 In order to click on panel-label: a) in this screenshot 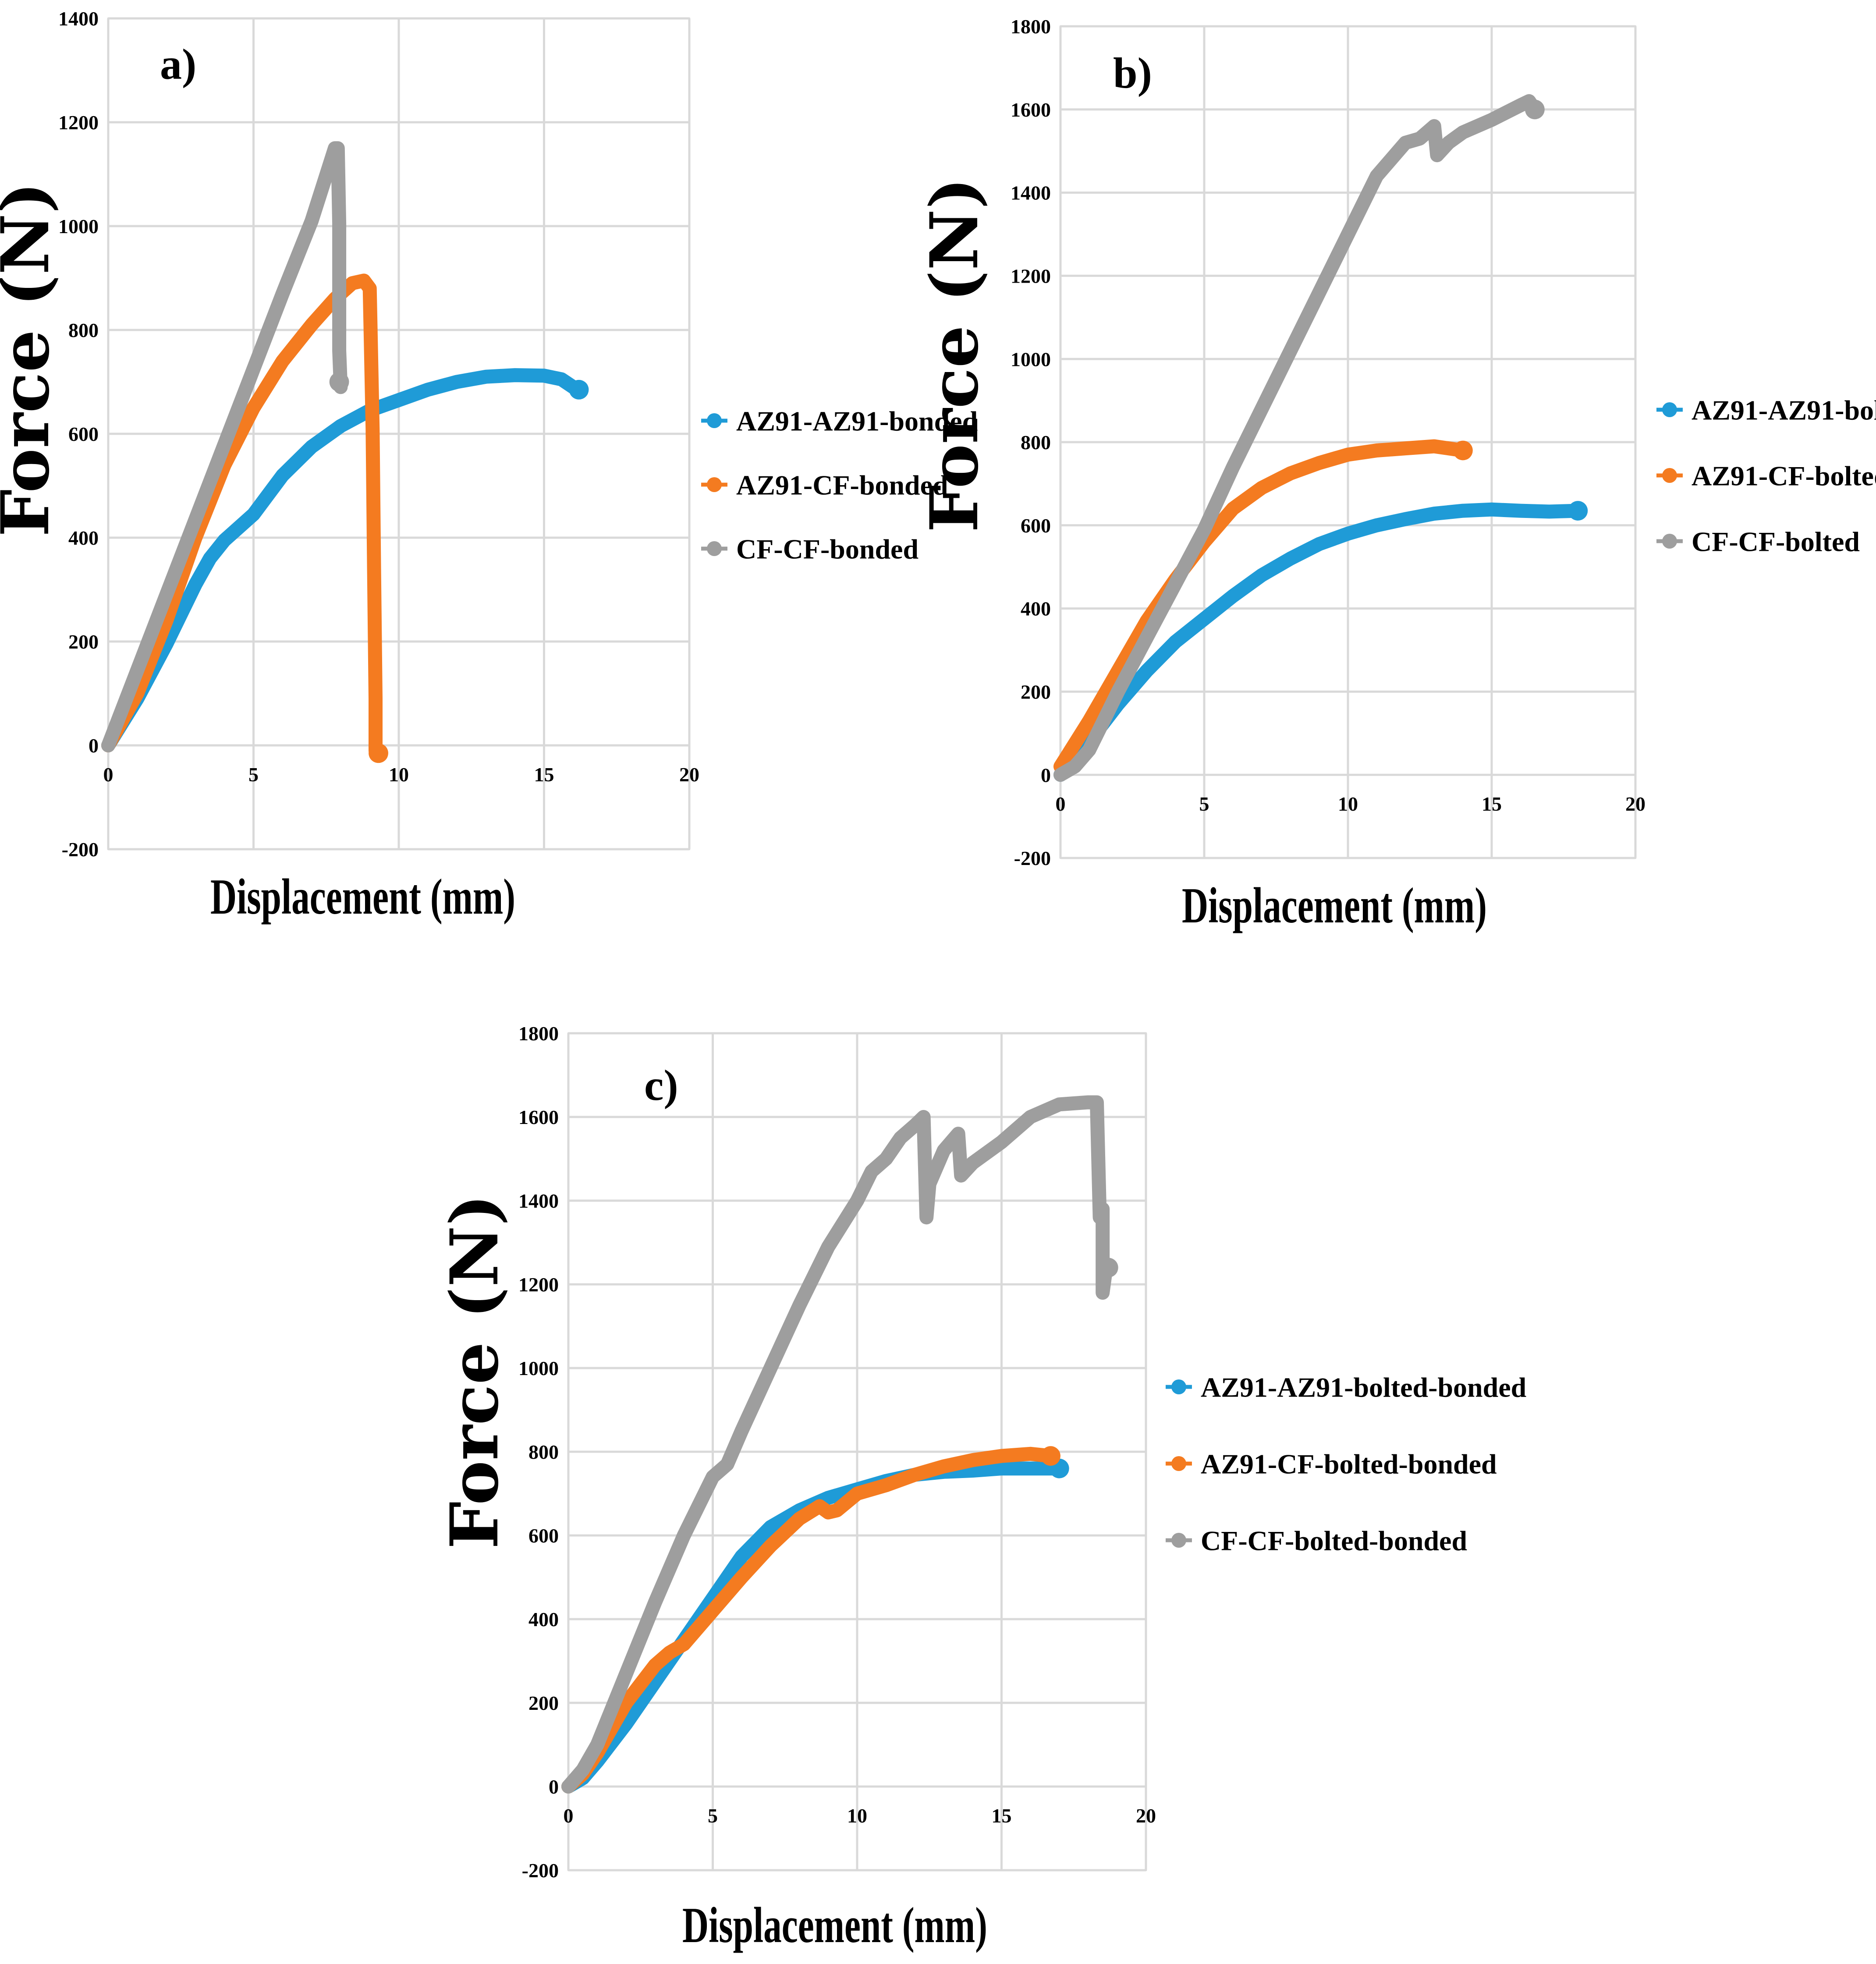, I will do `click(178, 65)`.